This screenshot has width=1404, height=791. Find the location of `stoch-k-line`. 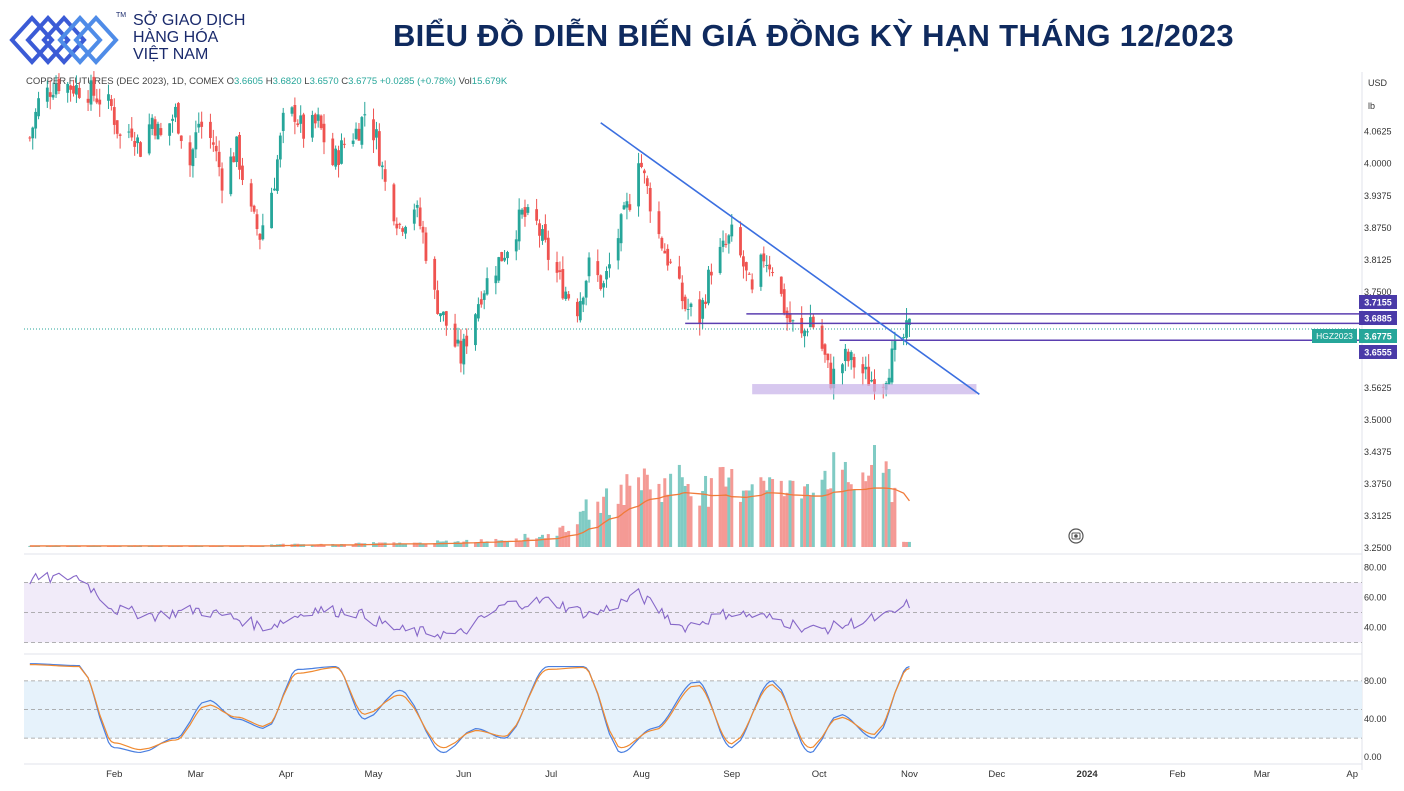

stoch-k-line is located at coordinates (469, 708).